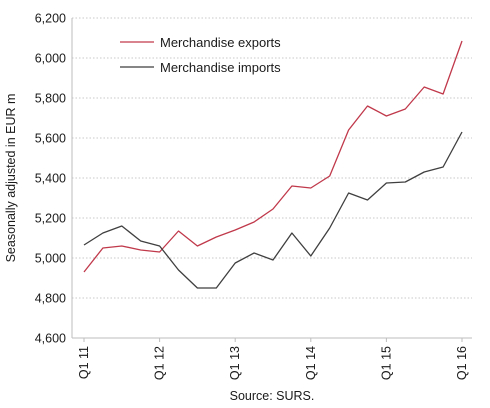 Image resolution: width=490 pixels, height=408 pixels. I want to click on source-note: Source: SURS., so click(272, 396).